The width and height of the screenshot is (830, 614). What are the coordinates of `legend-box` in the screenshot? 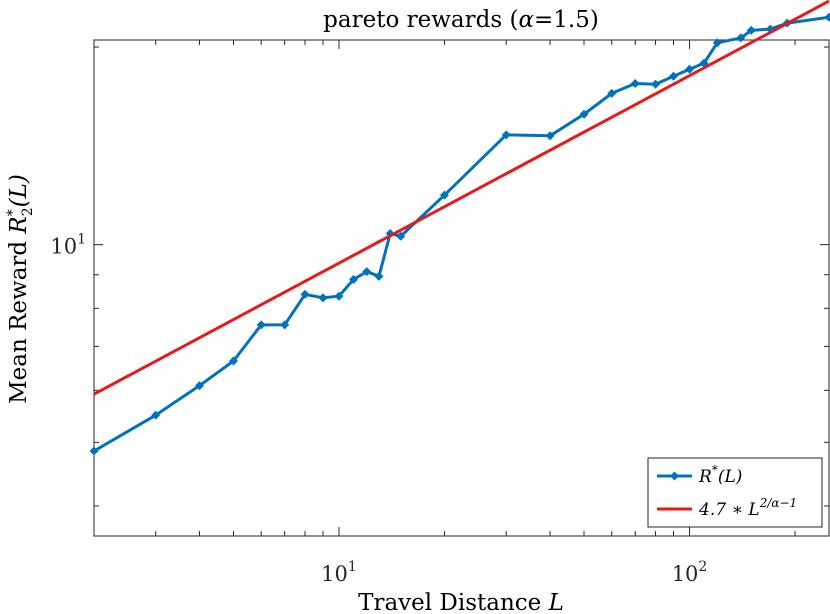 It's located at (735, 492).